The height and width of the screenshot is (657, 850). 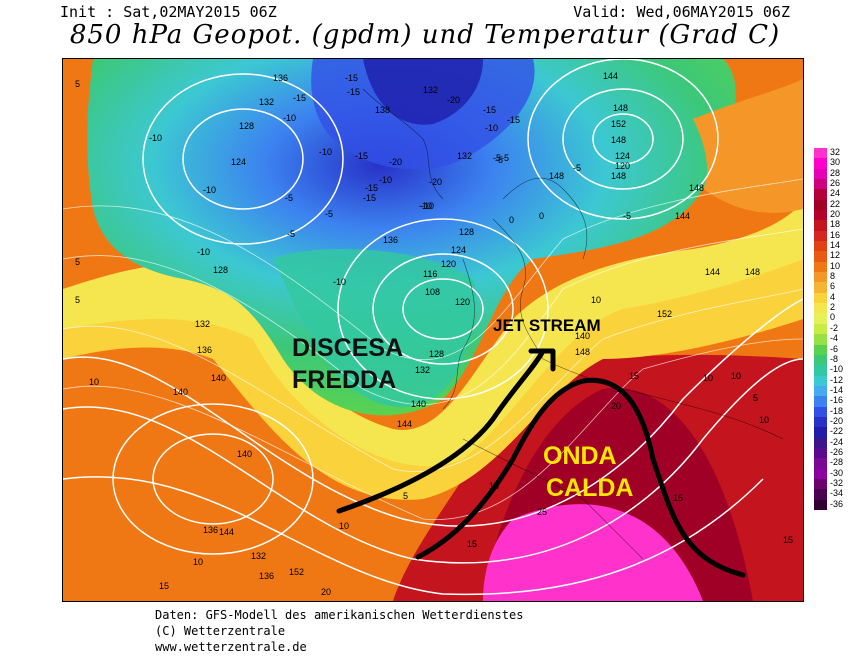 I want to click on jet-arrow-head, so click(x=542, y=360).